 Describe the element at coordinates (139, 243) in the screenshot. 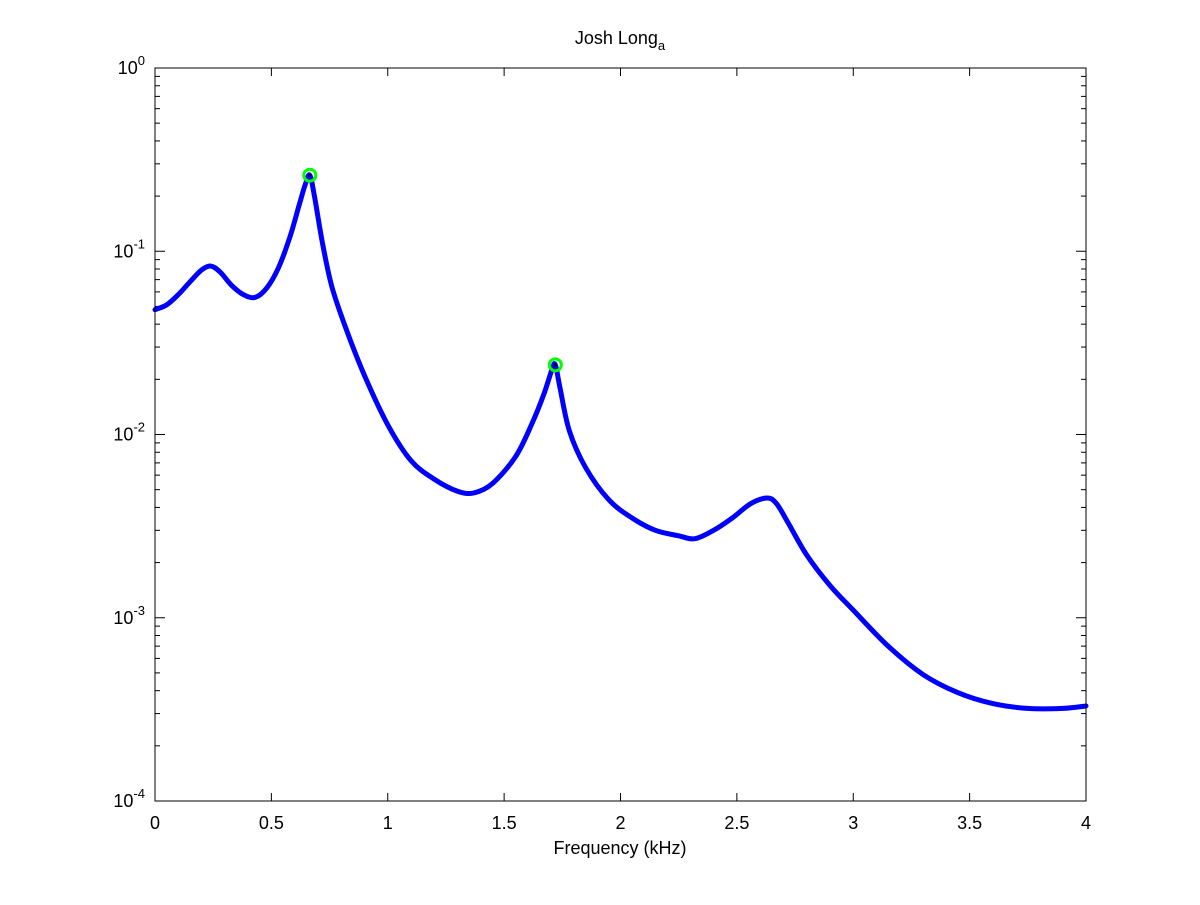

I see `y-tick-label-exponent: -1` at that location.